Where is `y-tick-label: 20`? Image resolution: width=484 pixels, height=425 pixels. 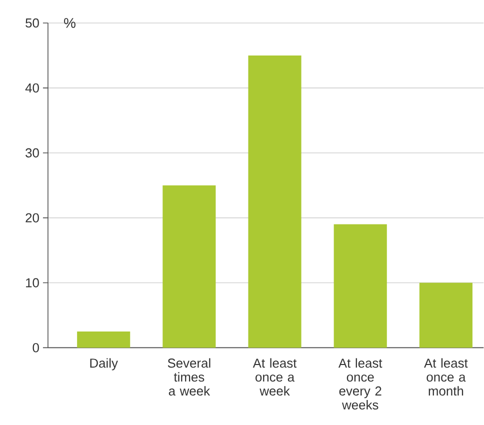
y-tick-label: 20 is located at coordinates (32, 218).